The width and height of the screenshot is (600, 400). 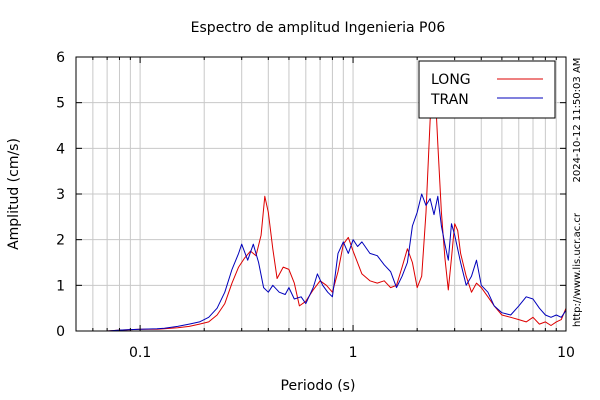 I want to click on y-tick-label: 4, so click(x=60, y=149).